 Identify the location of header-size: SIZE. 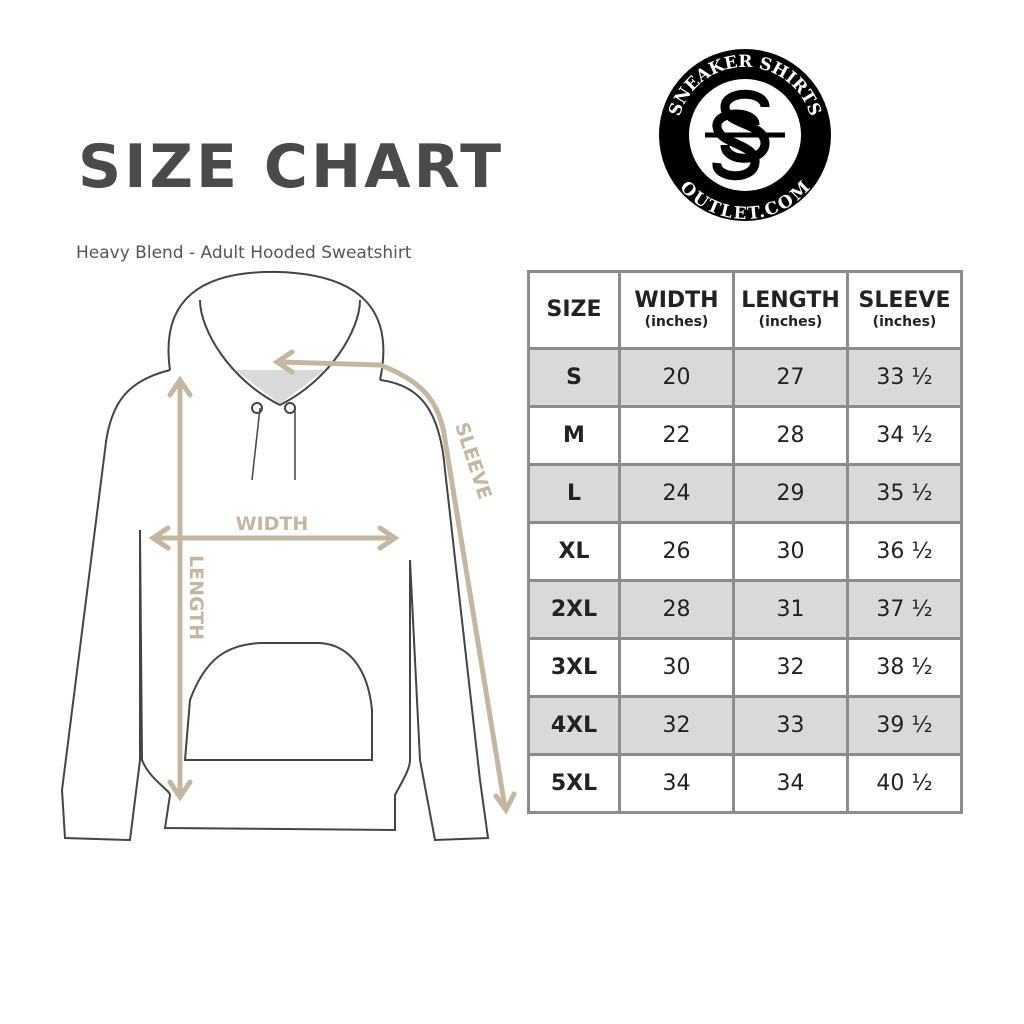
(574, 310).